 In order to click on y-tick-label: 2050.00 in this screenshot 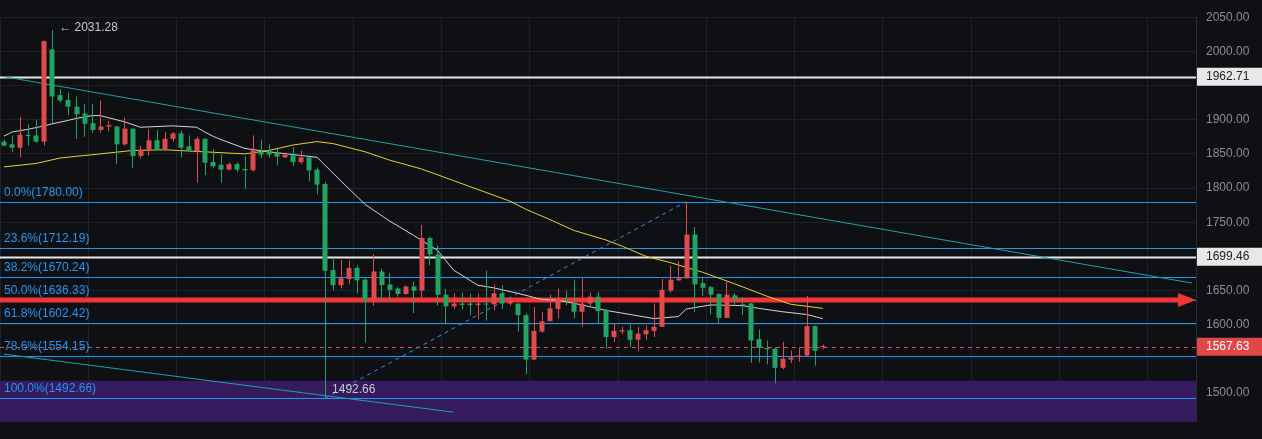, I will do `click(1228, 16)`.